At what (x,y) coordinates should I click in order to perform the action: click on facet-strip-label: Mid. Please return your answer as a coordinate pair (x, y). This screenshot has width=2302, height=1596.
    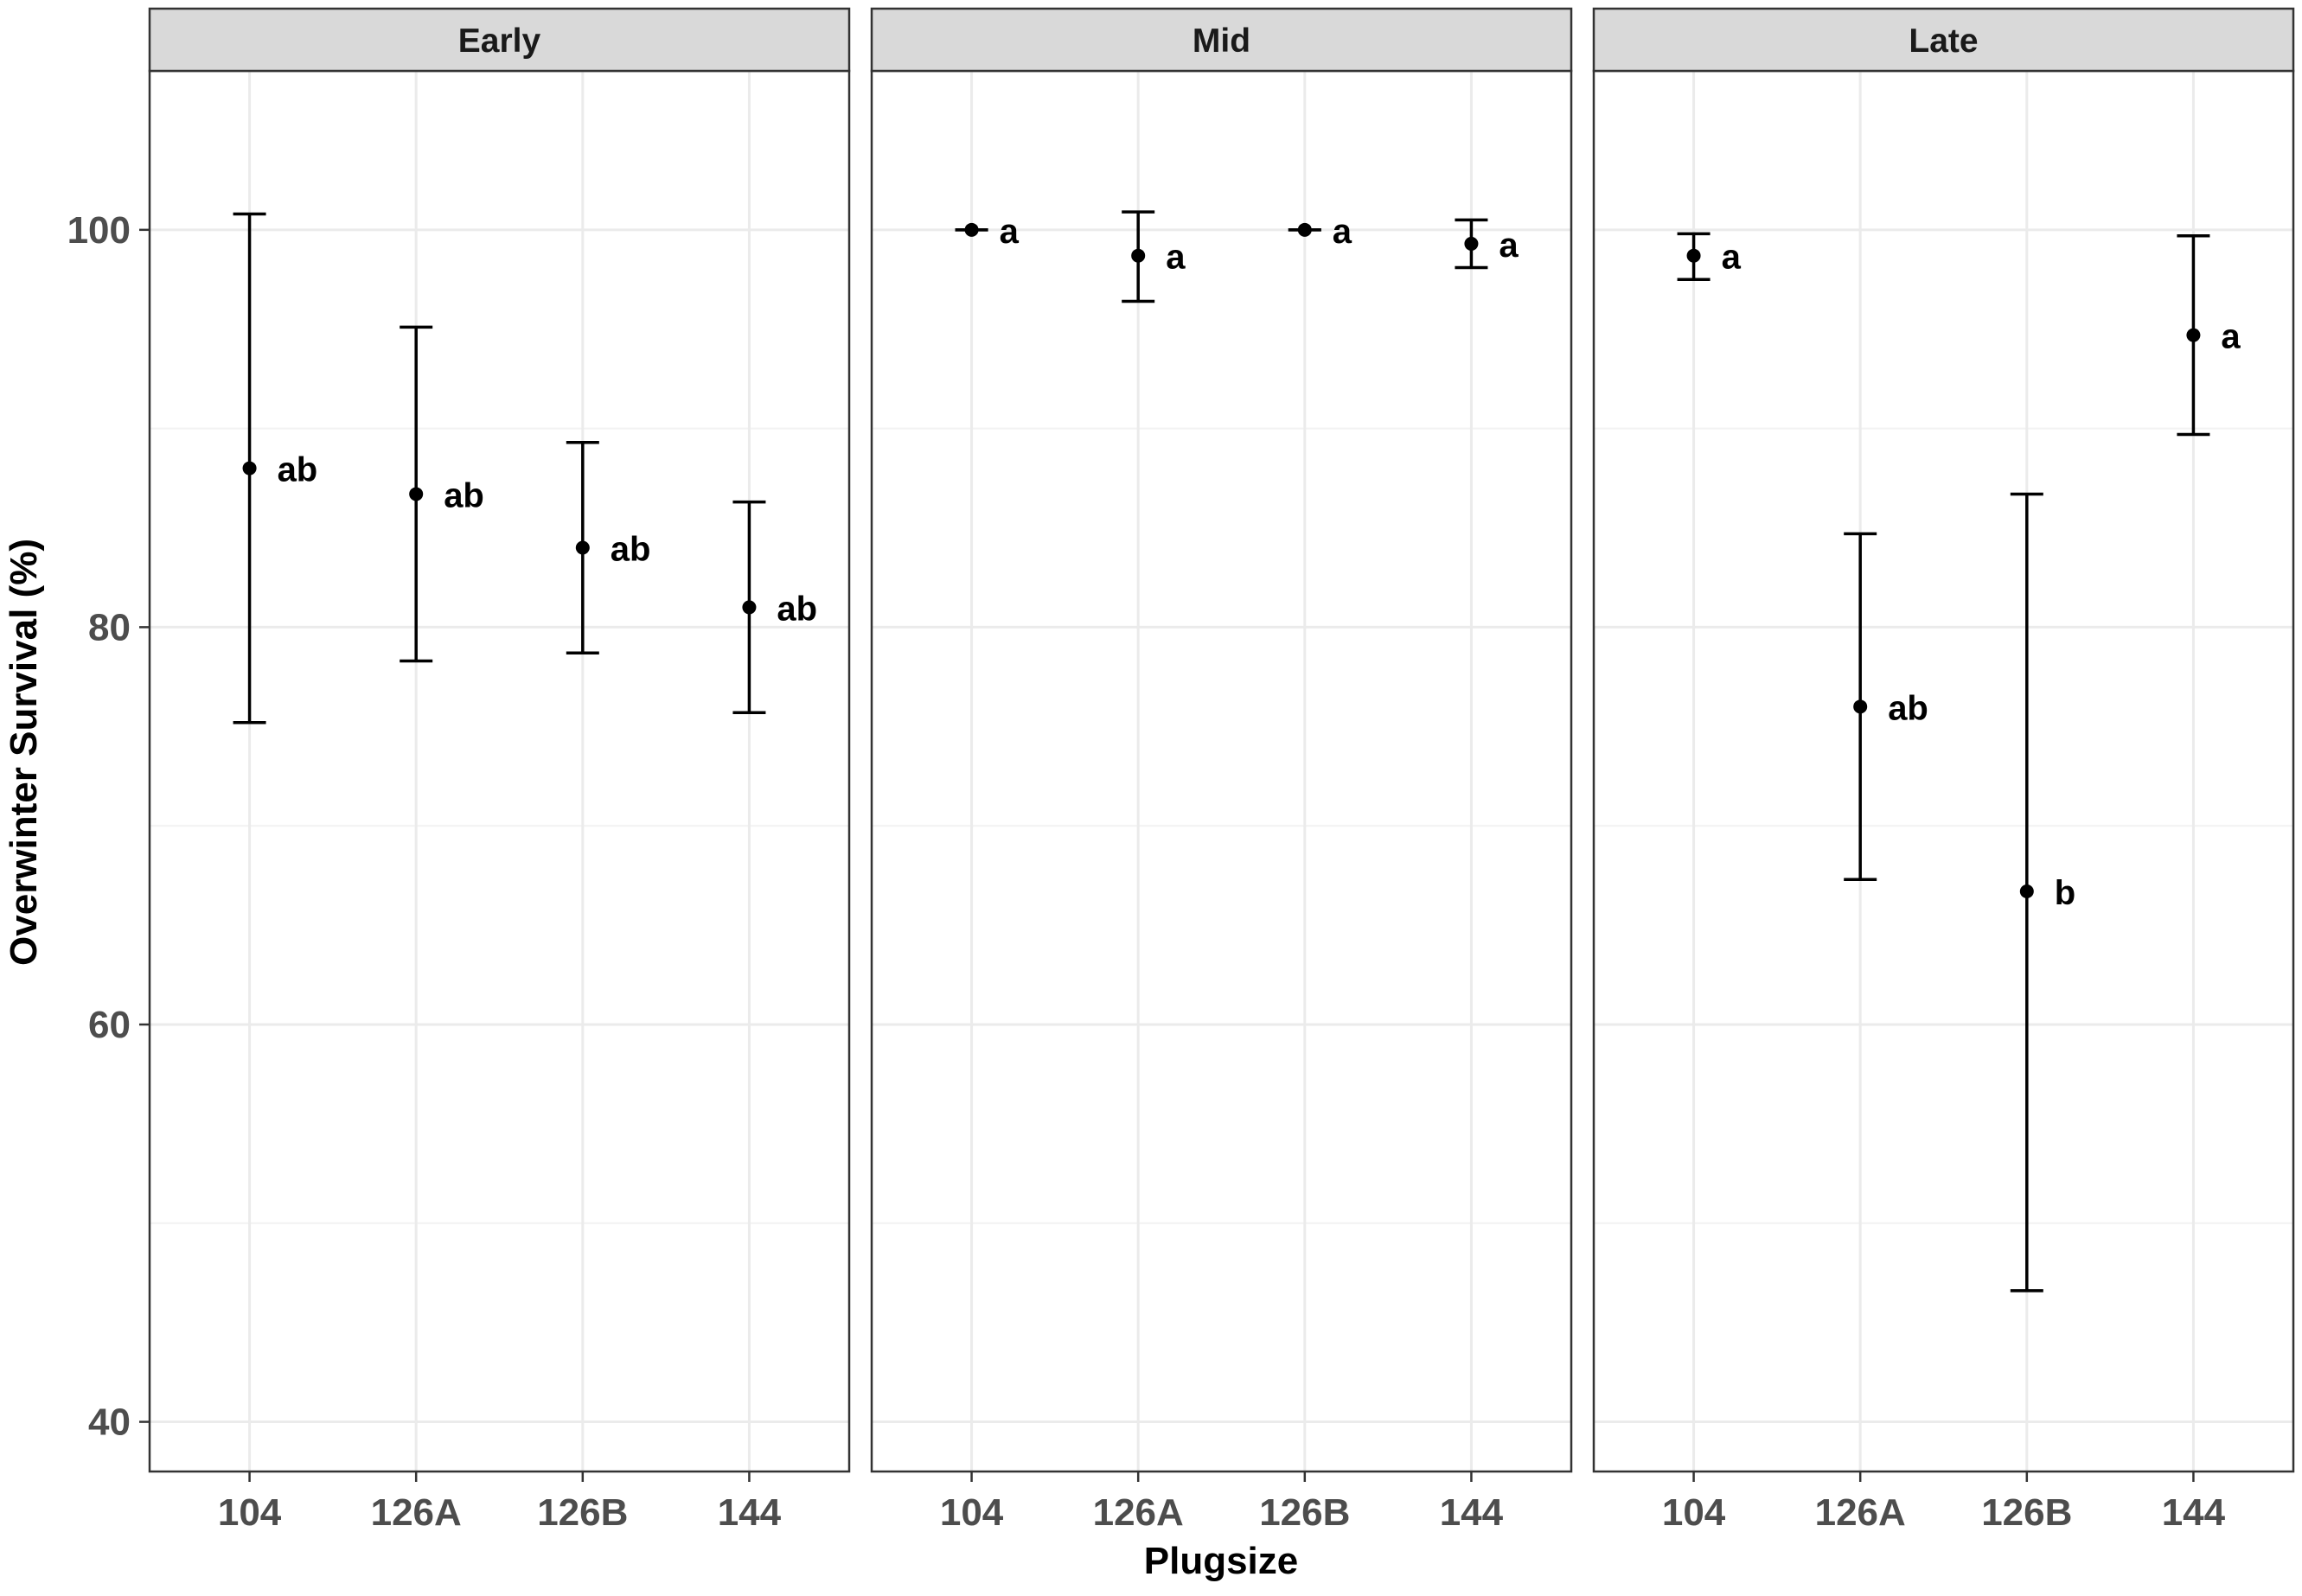
    Looking at the image, I should click on (1221, 41).